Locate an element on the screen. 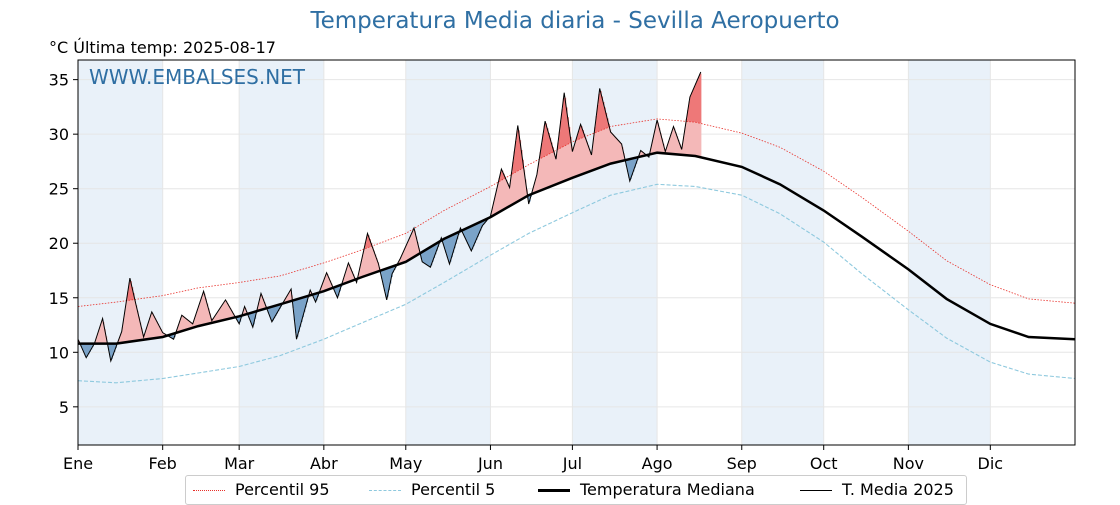  x-tick-label: Jun is located at coordinates (490, 463).